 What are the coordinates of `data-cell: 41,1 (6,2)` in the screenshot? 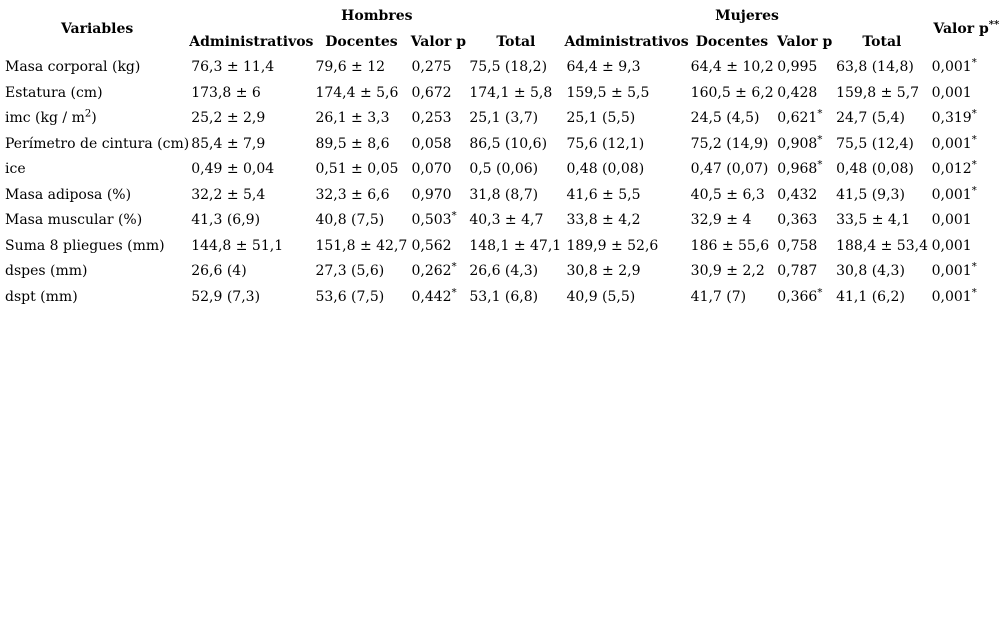 It's located at (870, 296).